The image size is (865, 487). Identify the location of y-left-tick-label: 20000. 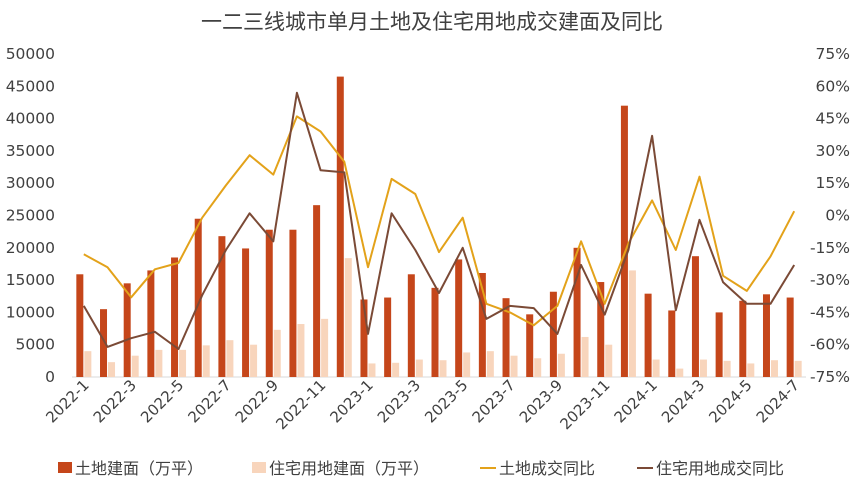
(30, 248).